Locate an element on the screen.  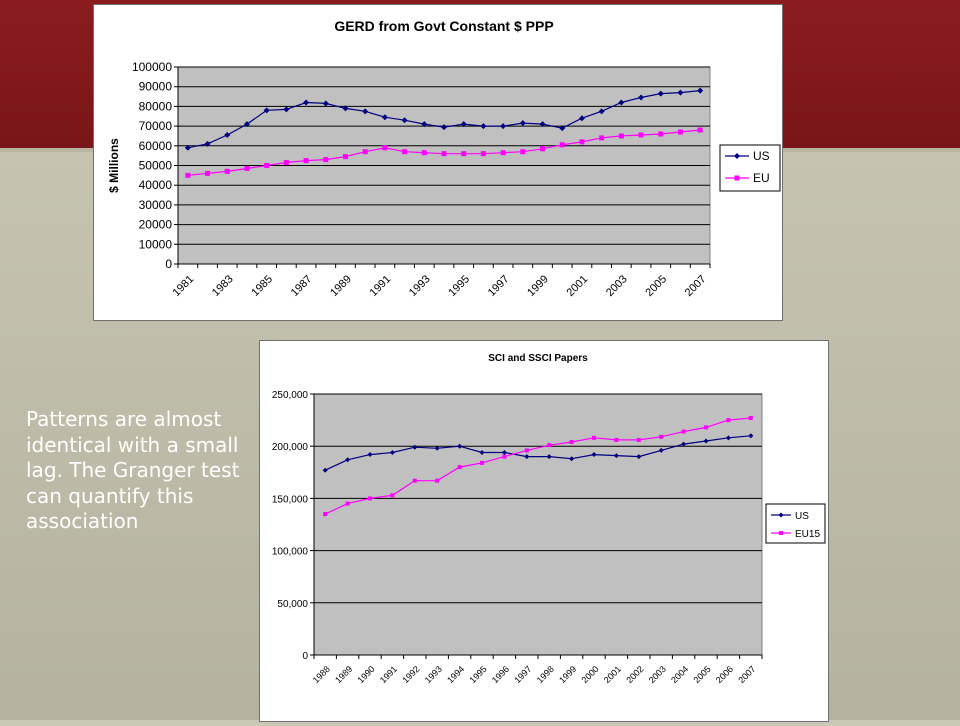
legend-label-us: US is located at coordinates (761, 156).